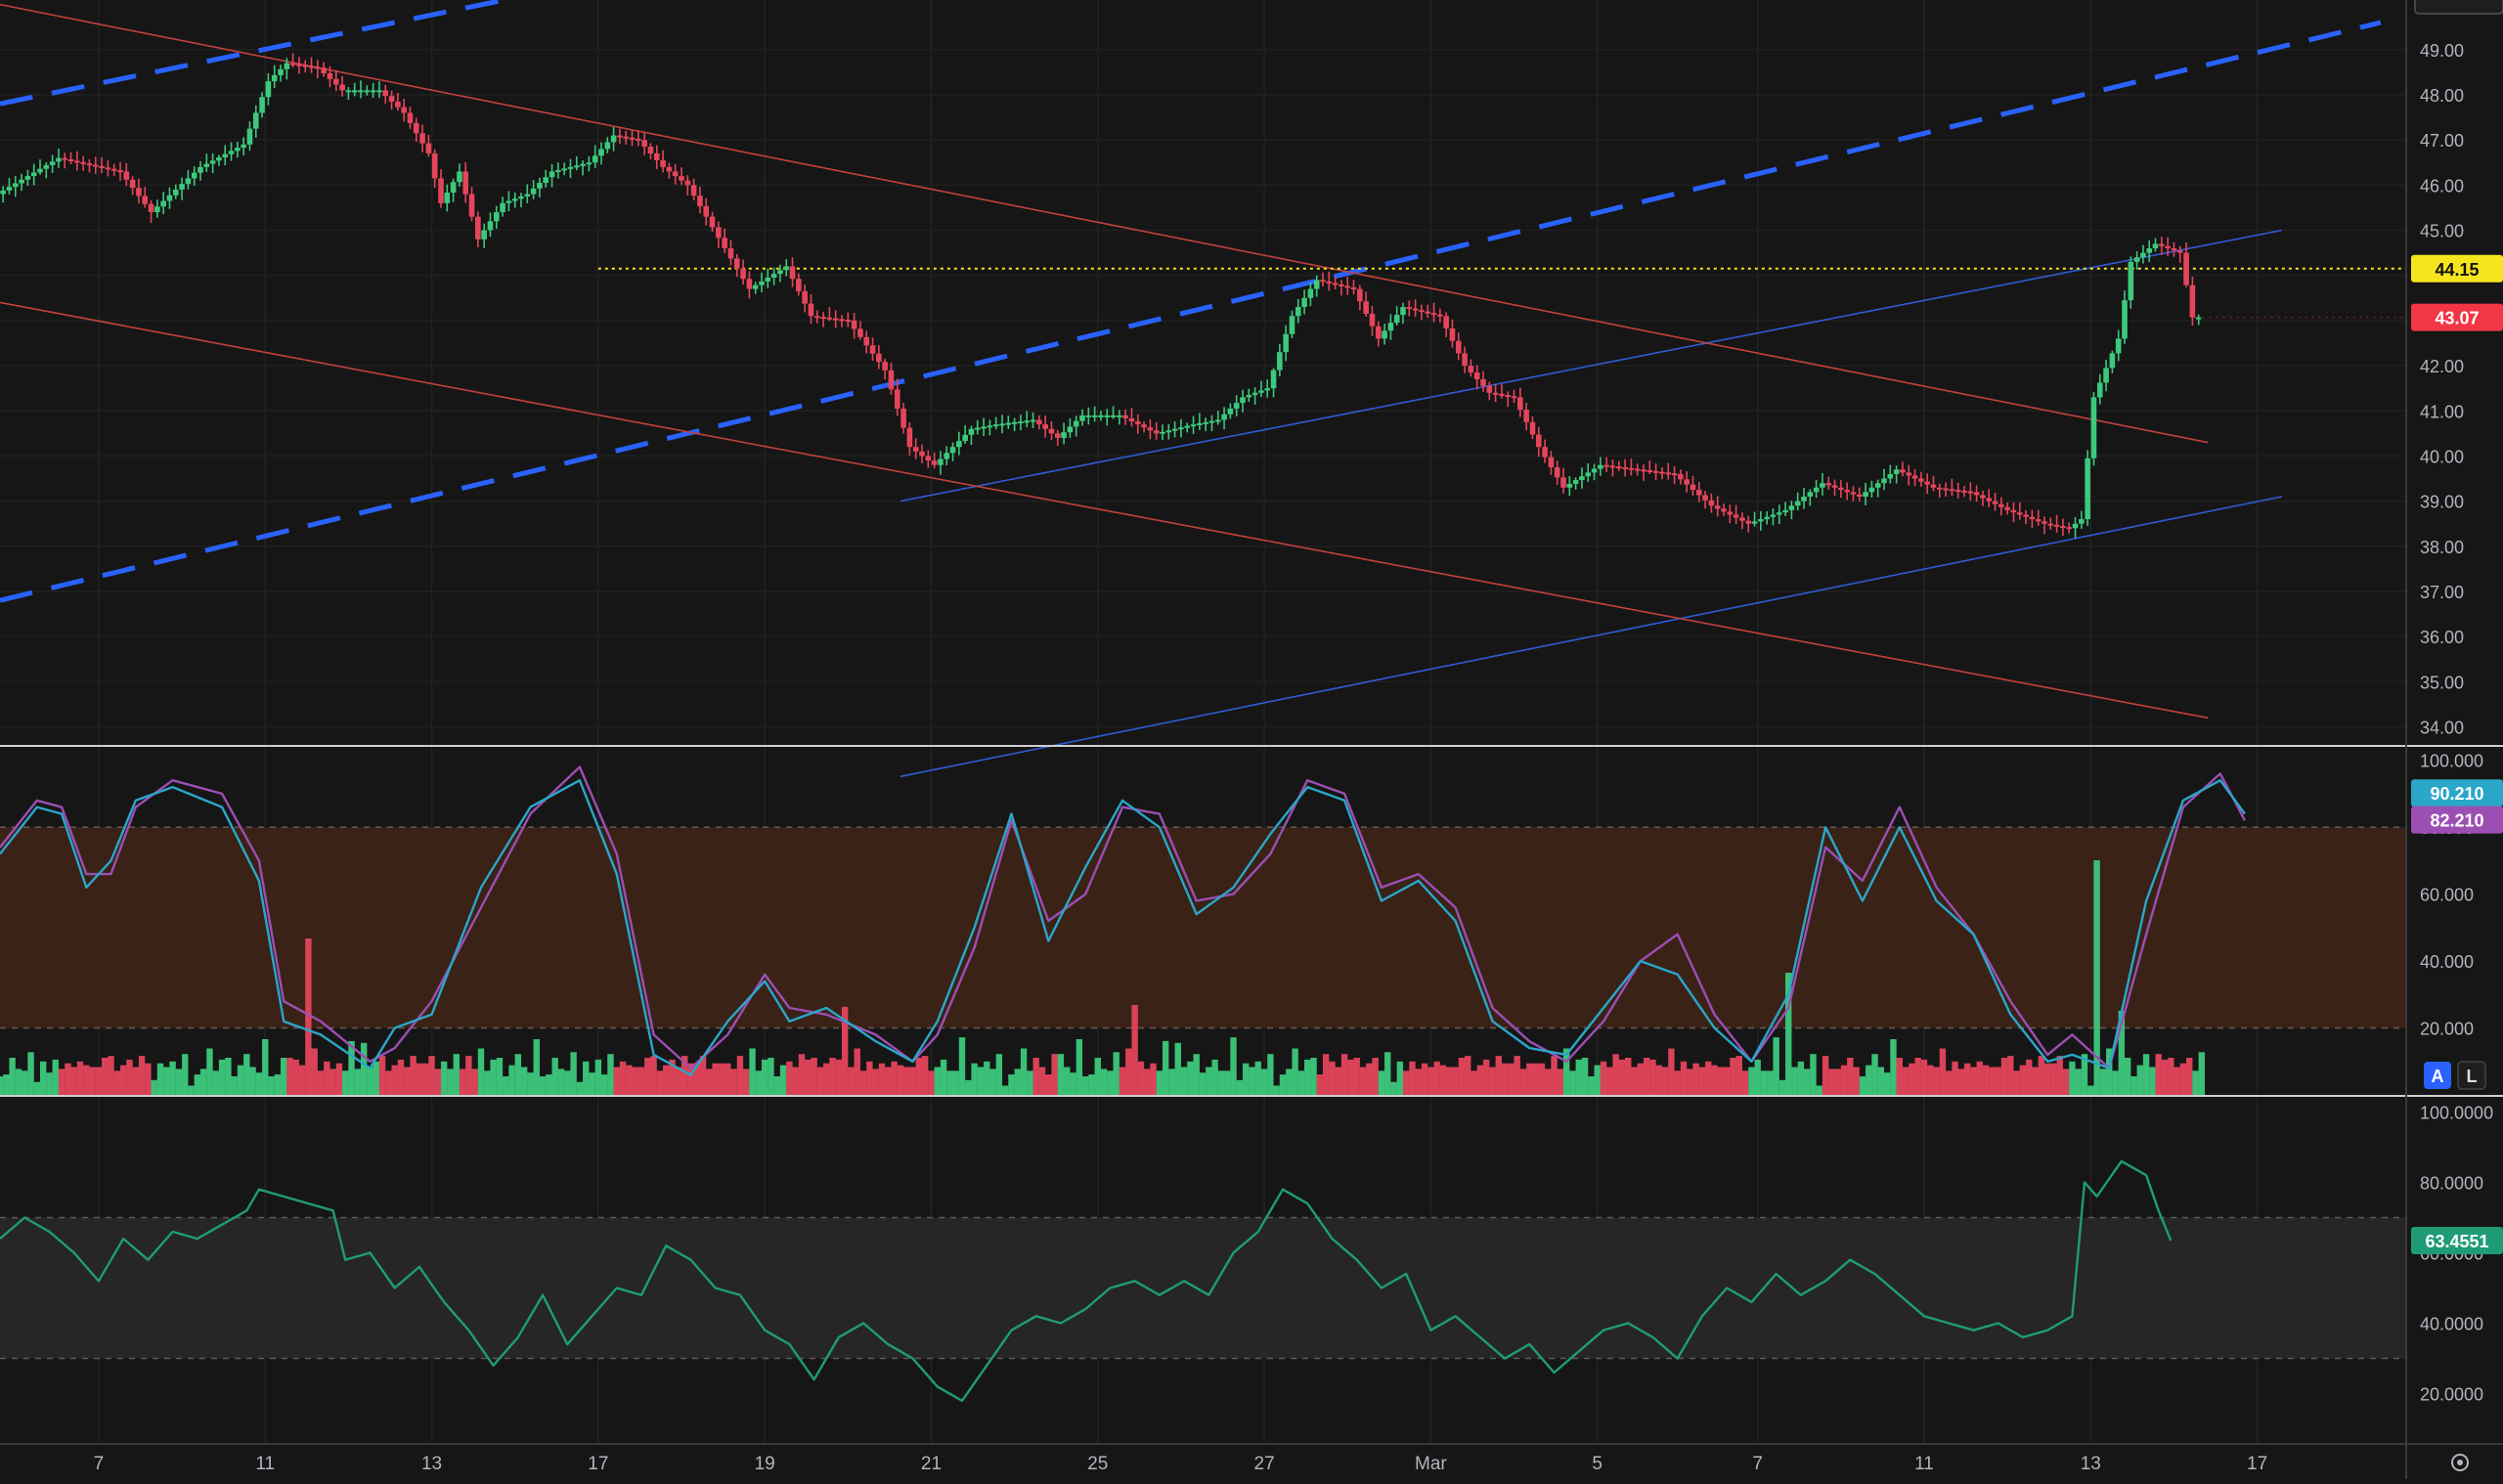  Describe the element at coordinates (1097, 1464) in the screenshot. I see `time-axis-label: 25` at that location.